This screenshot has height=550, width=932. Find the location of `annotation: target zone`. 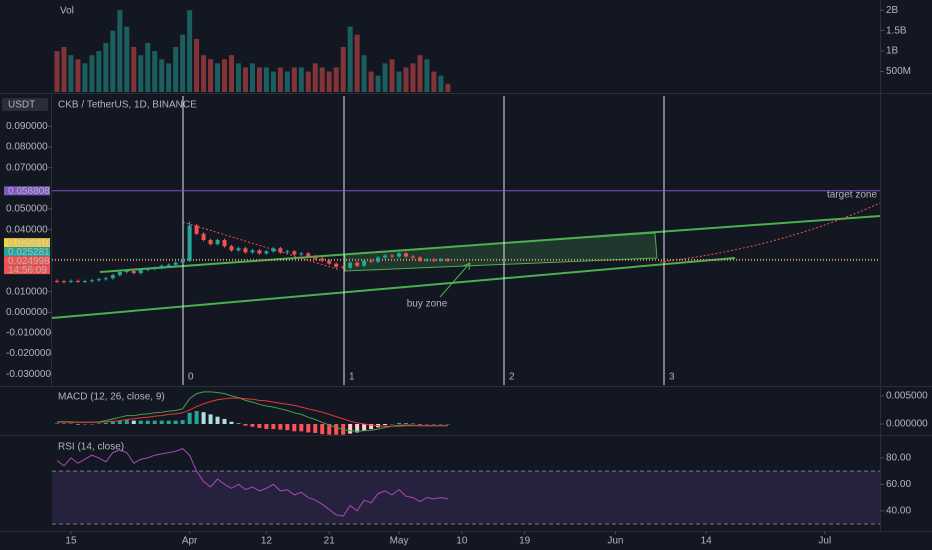

annotation: target zone is located at coordinates (852, 195).